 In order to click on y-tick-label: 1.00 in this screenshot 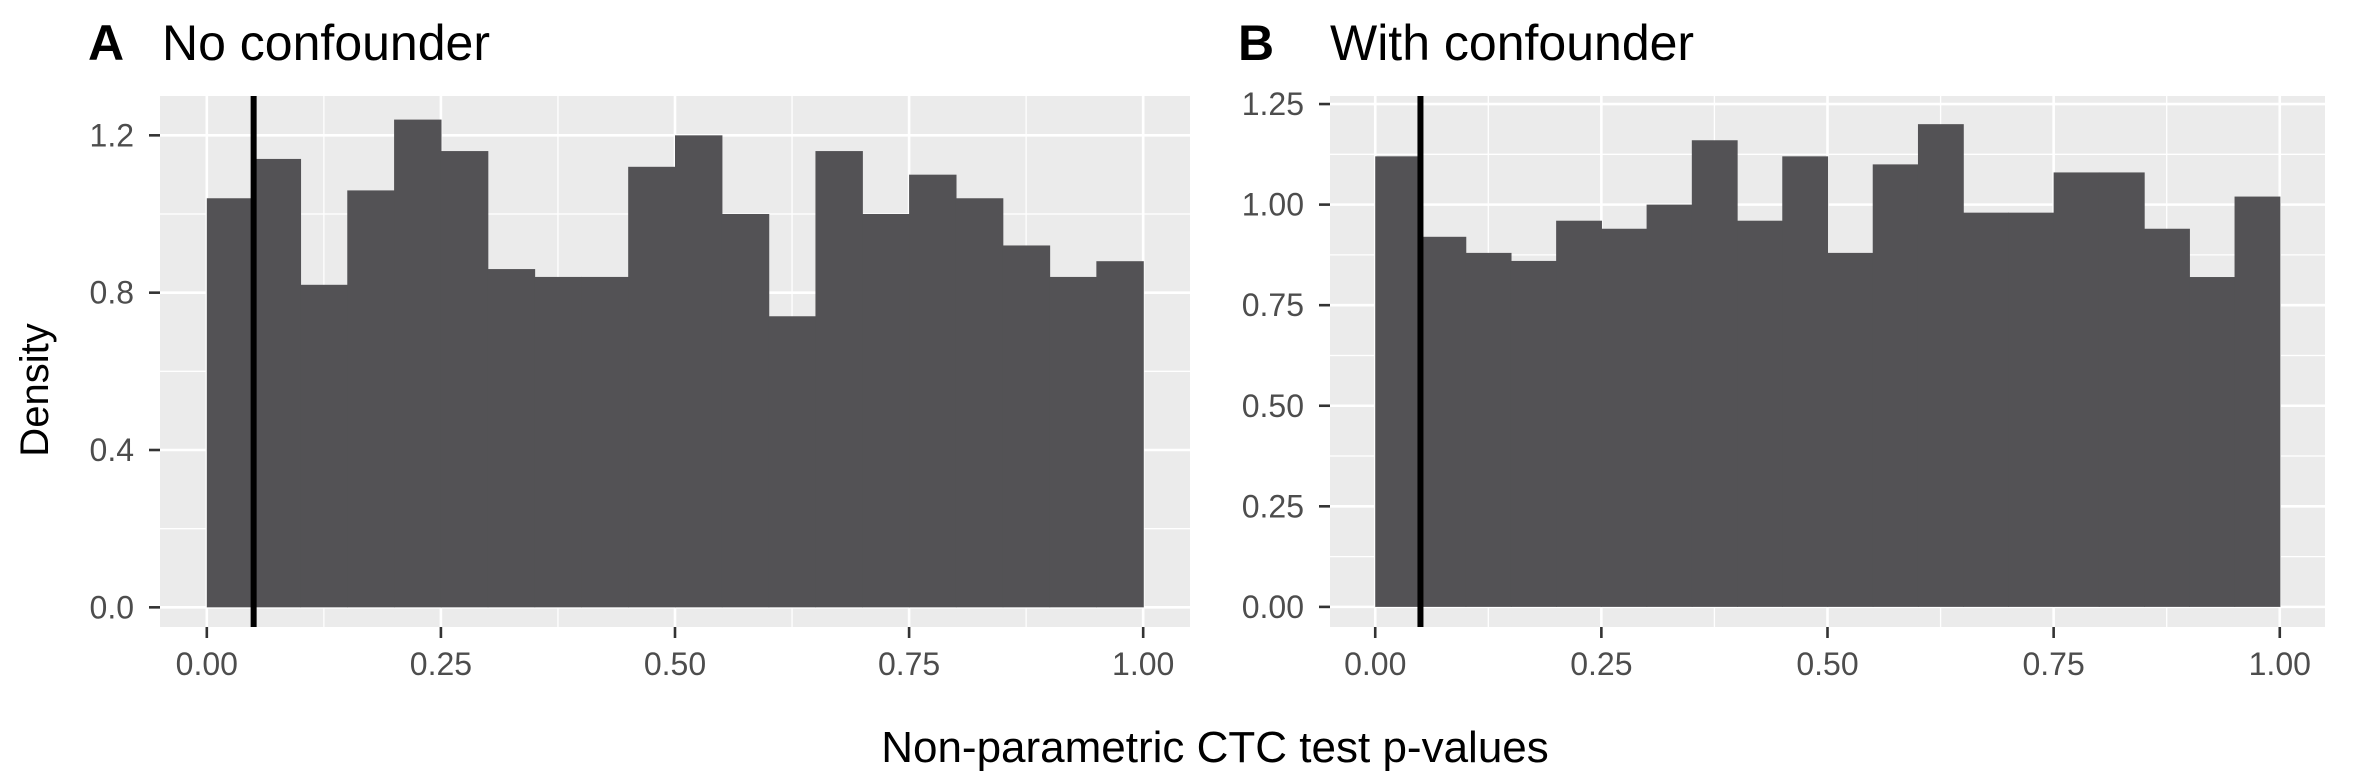, I will do `click(1273, 205)`.